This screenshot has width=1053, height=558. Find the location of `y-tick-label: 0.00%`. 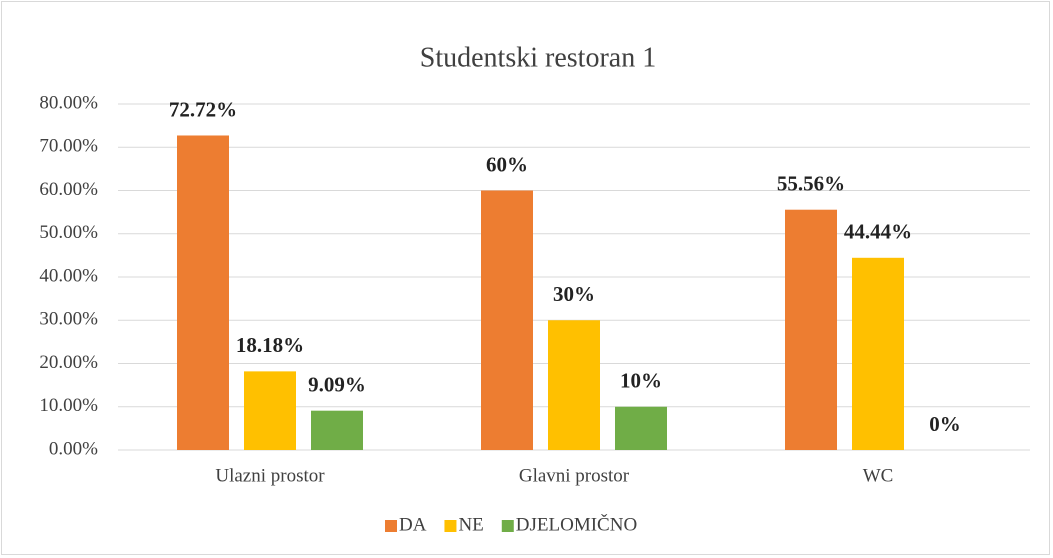

y-tick-label: 0.00% is located at coordinates (73, 448).